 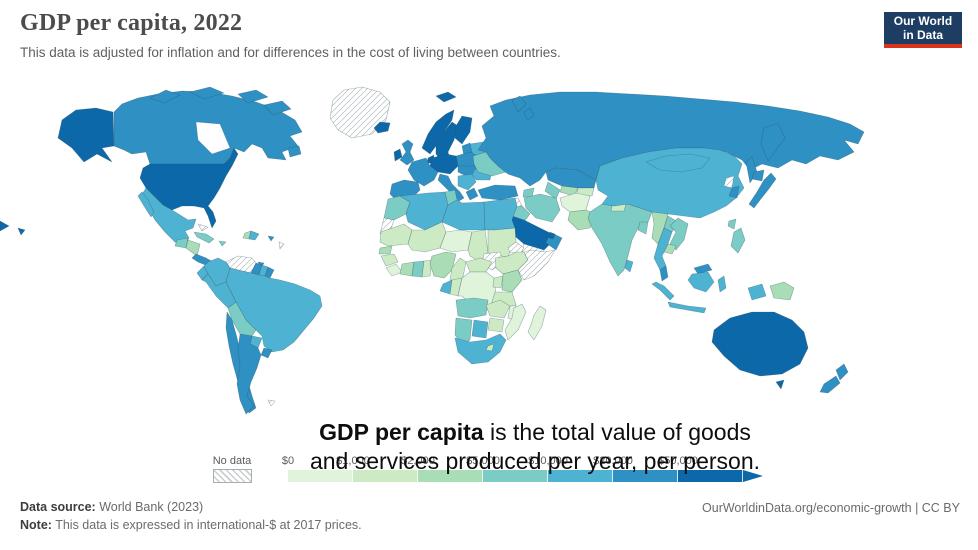 What do you see at coordinates (444, 164) in the screenshot?
I see `country-germany-alpine` at bounding box center [444, 164].